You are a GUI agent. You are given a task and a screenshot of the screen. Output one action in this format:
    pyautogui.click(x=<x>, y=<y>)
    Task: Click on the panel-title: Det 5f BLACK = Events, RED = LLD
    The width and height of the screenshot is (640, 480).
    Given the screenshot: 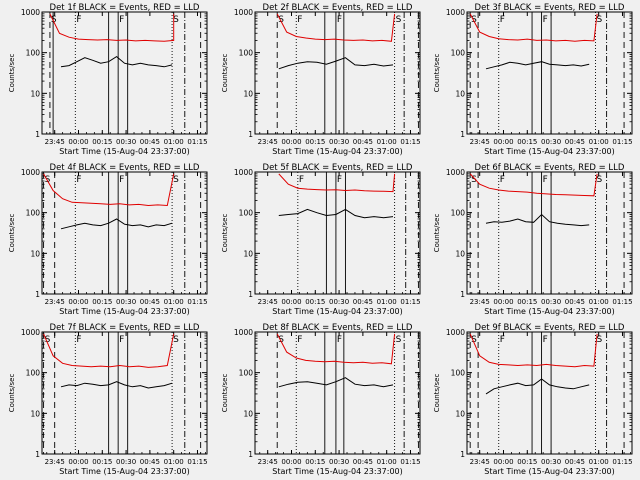 What is the action you would take?
    pyautogui.click(x=338, y=168)
    